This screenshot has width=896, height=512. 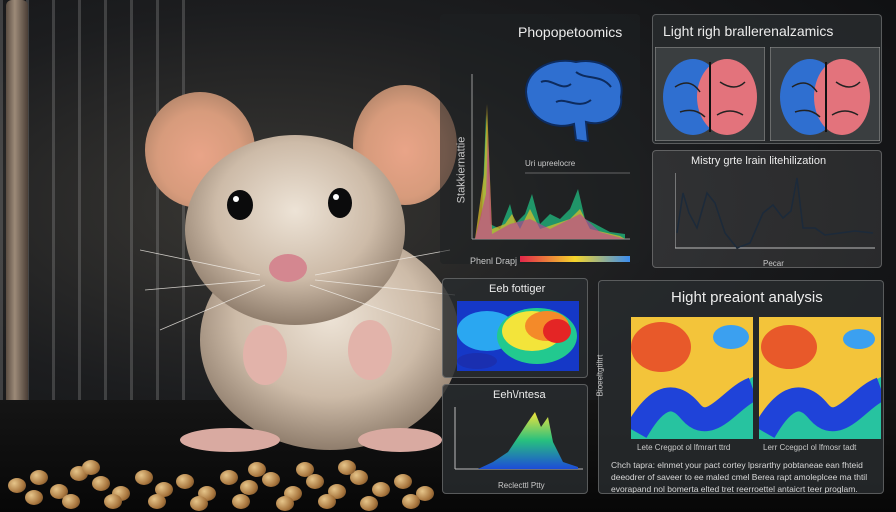 What do you see at coordinates (810, 447) in the screenshot?
I see `heatmap-caption-right: Lerr Ccegpcl ol lfmosr tadt` at bounding box center [810, 447].